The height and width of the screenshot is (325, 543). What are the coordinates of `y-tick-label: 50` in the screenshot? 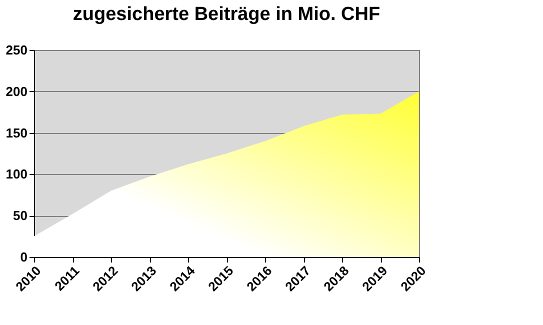 It's located at (20, 216).